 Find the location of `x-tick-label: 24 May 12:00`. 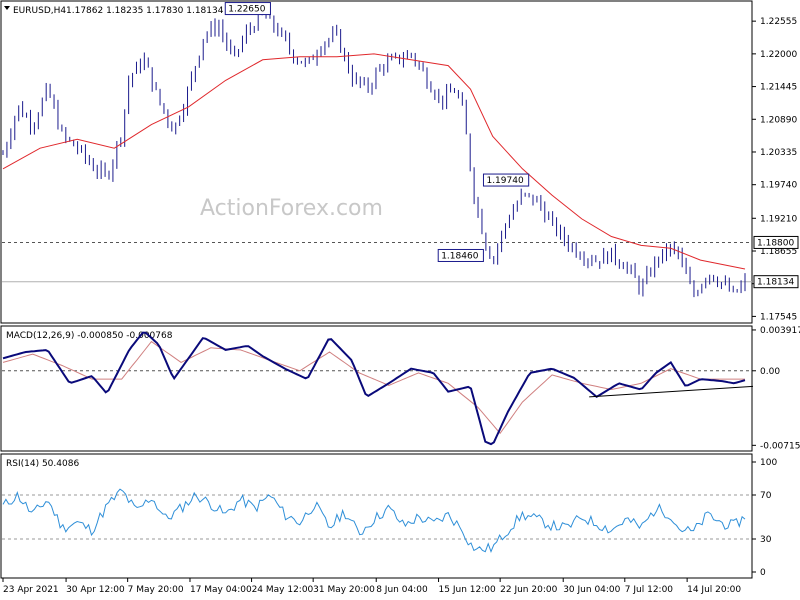

x-tick-label: 24 May 12:00 is located at coordinates (283, 590).